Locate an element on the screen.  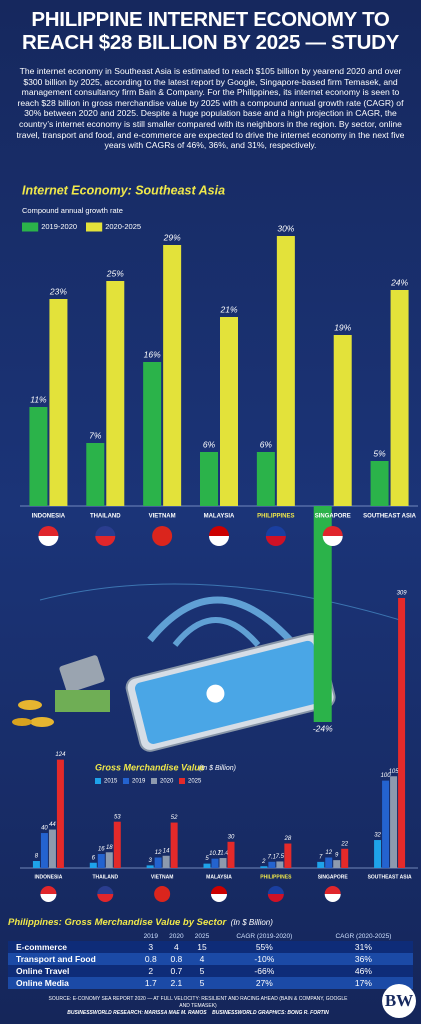
value-label: 105 is located at coordinates (394, 772).